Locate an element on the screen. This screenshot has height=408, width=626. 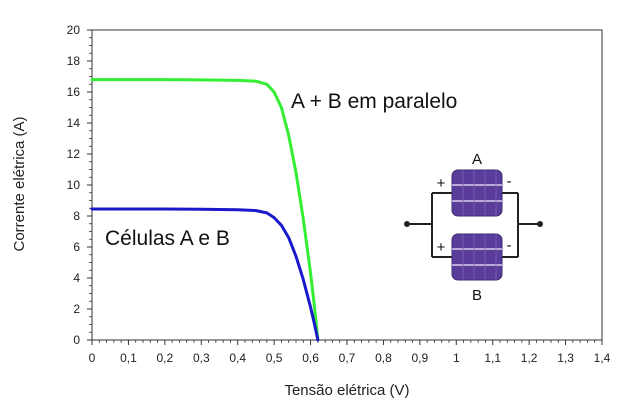
x-tick-label: 1,3 is located at coordinates (565, 358).